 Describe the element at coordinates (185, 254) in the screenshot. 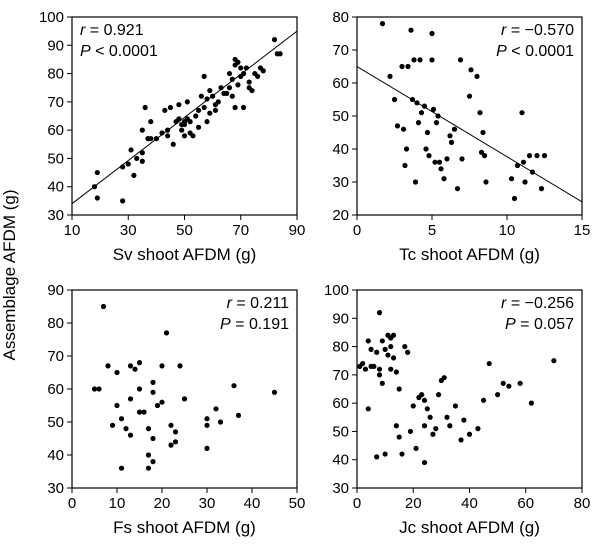

I see `x-axis-label-sv: Sv shoot AFDM (g)` at that location.